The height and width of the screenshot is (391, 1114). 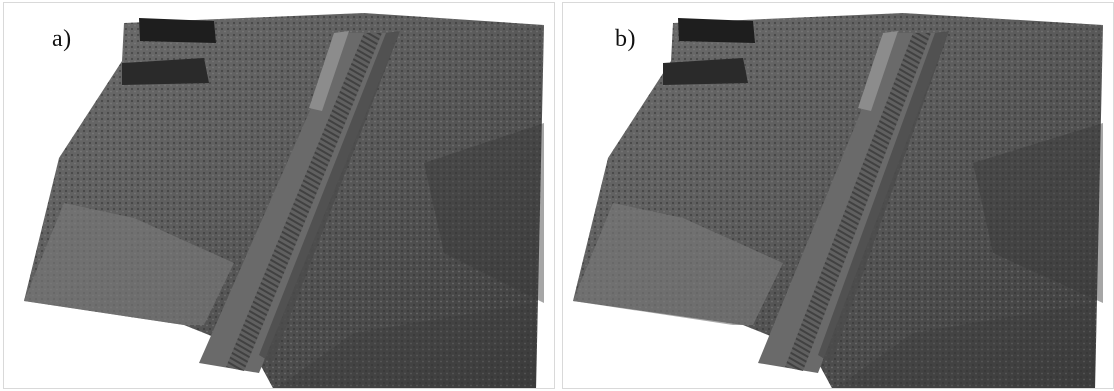 What do you see at coordinates (883, 197) in the screenshot?
I see `wall-right-b` at bounding box center [883, 197].